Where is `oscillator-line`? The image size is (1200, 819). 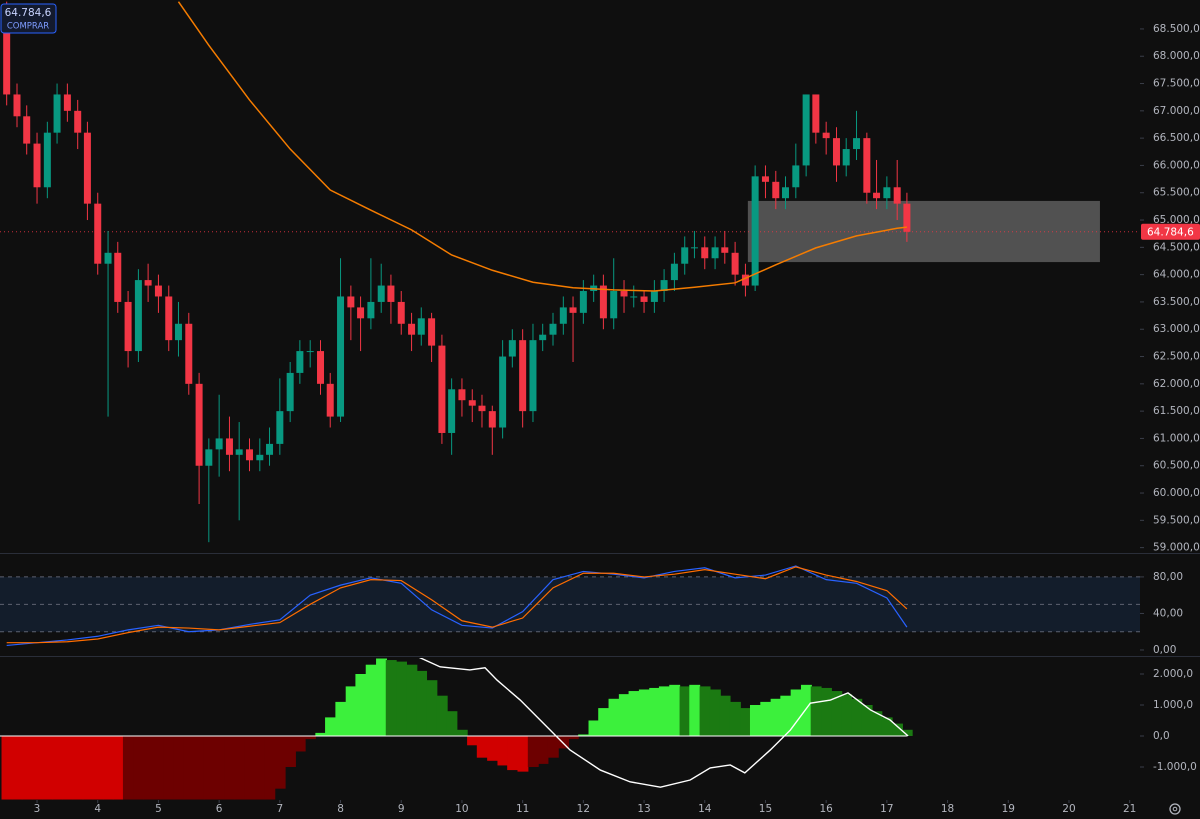 oscillator-line is located at coordinates (457, 606).